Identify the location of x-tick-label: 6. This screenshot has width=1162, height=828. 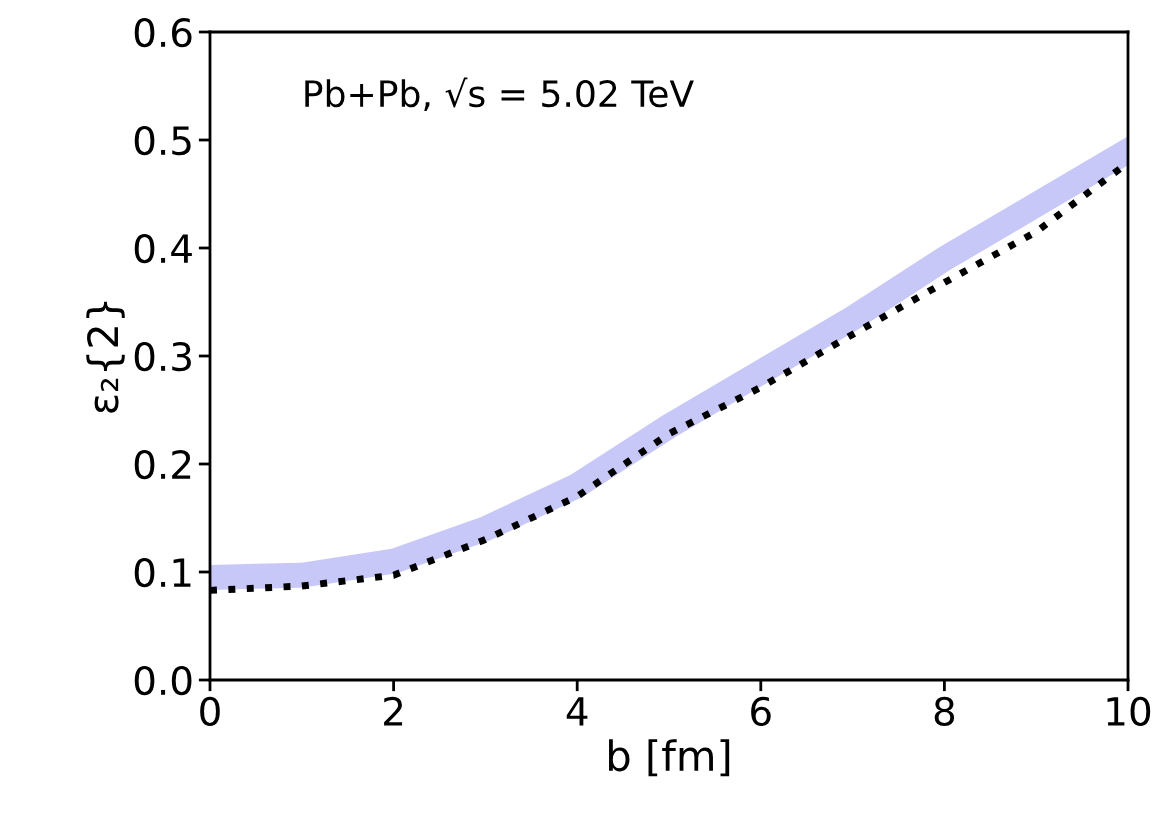
(761, 711).